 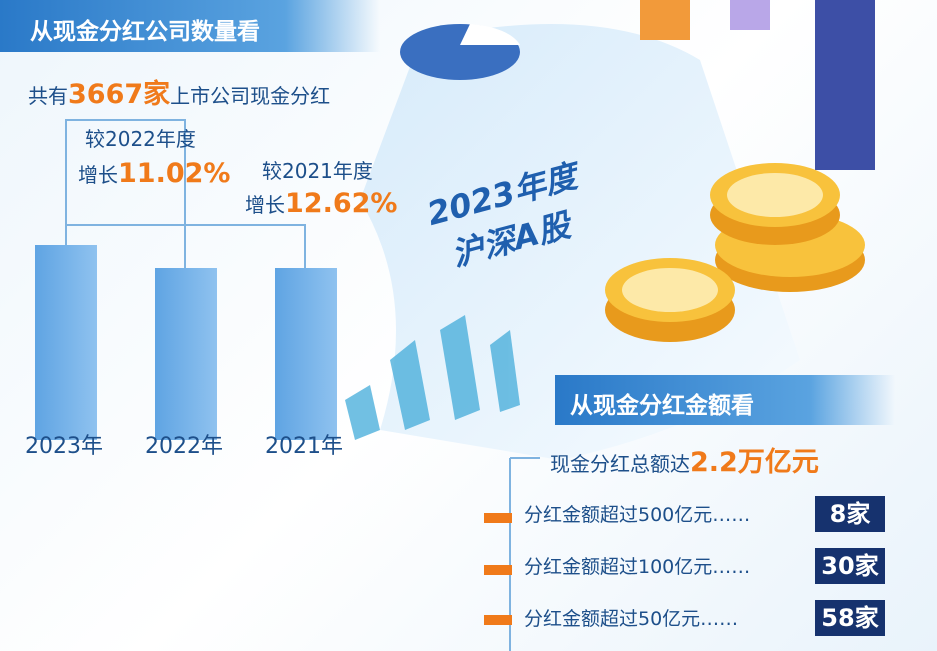 I want to click on row-count: 30家, so click(x=850, y=566).